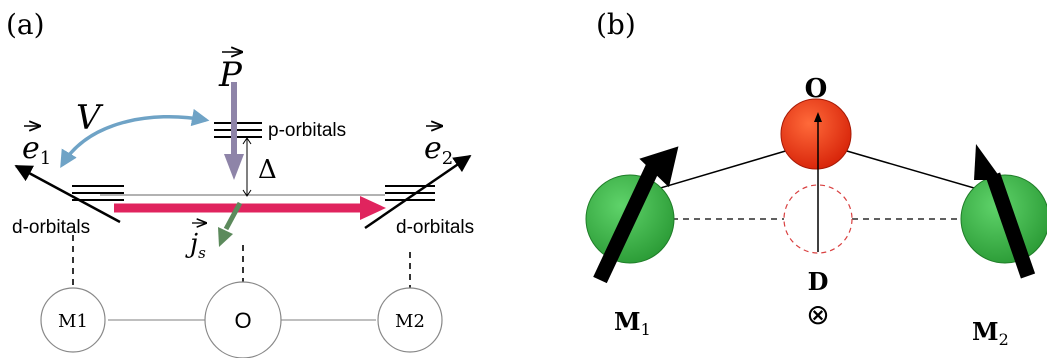 This screenshot has height=358, width=1047. Describe the element at coordinates (25, 24) in the screenshot. I see `panel-a-label: (a)` at that location.